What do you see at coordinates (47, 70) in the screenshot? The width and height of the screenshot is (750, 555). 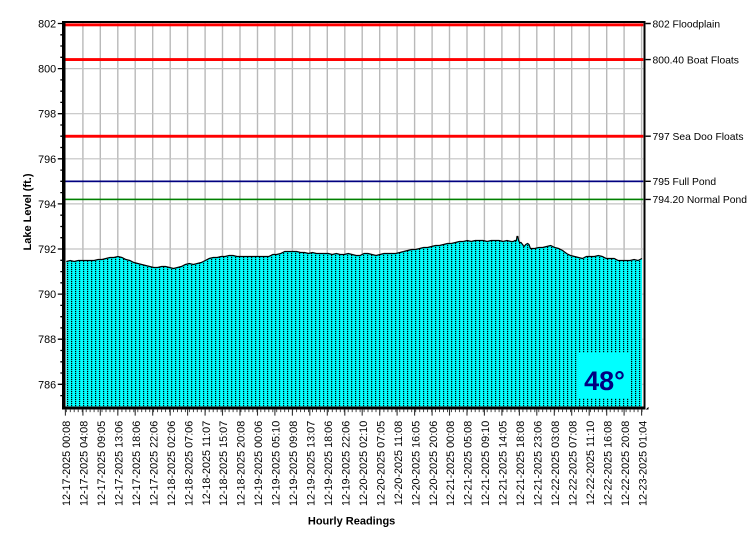 I see `svg-text: 800` at bounding box center [47, 70].